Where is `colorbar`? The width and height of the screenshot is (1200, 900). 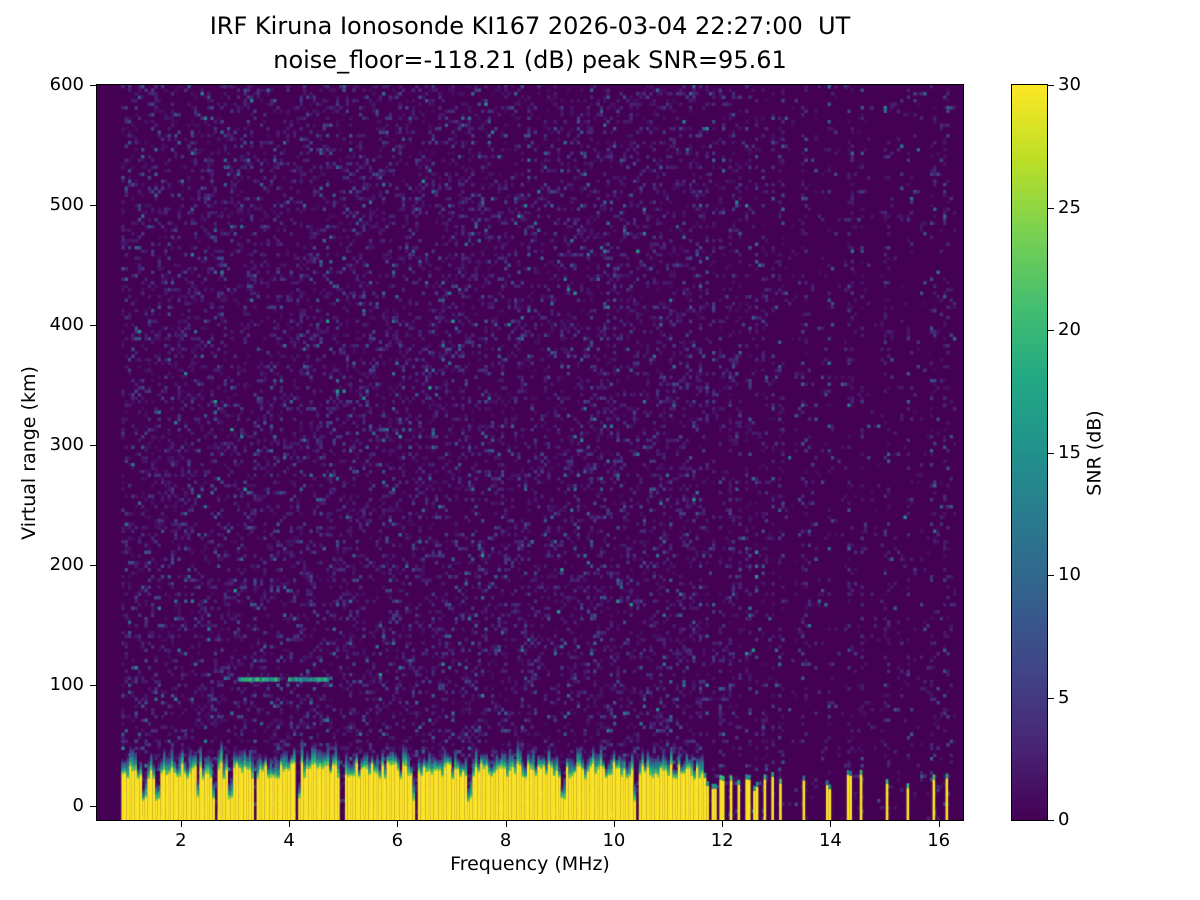
colorbar is located at coordinates (1029, 452).